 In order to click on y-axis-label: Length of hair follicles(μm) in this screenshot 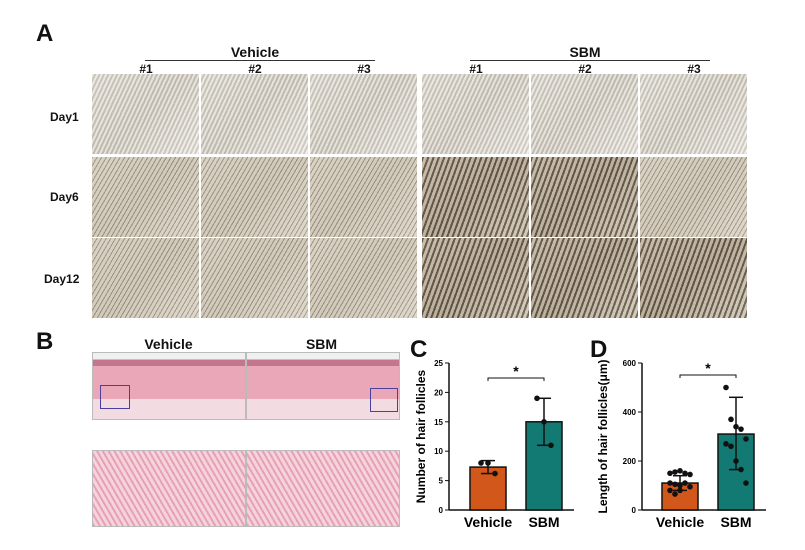, I will do `click(603, 436)`.